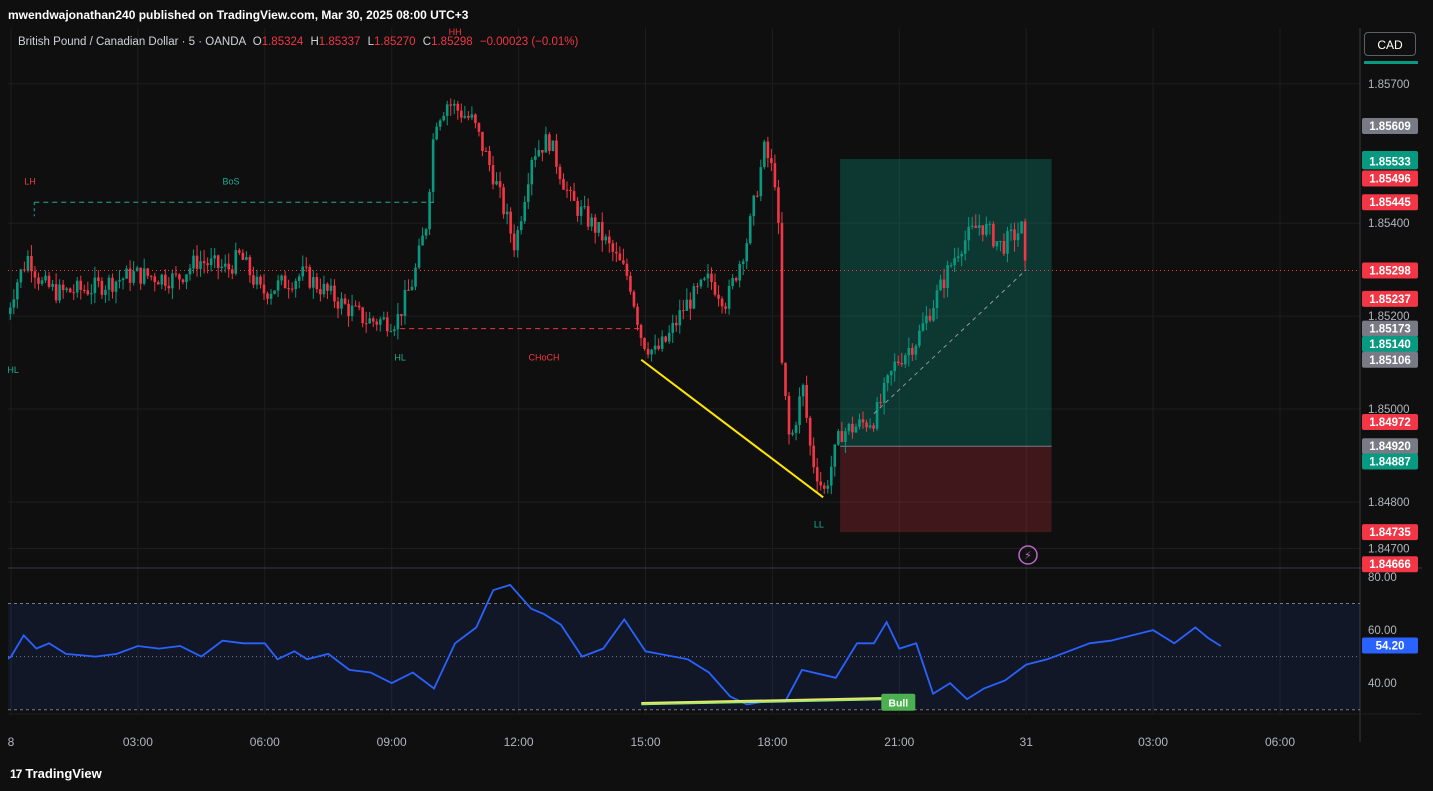  I want to click on time-tick-label: 06:00, so click(265, 742).